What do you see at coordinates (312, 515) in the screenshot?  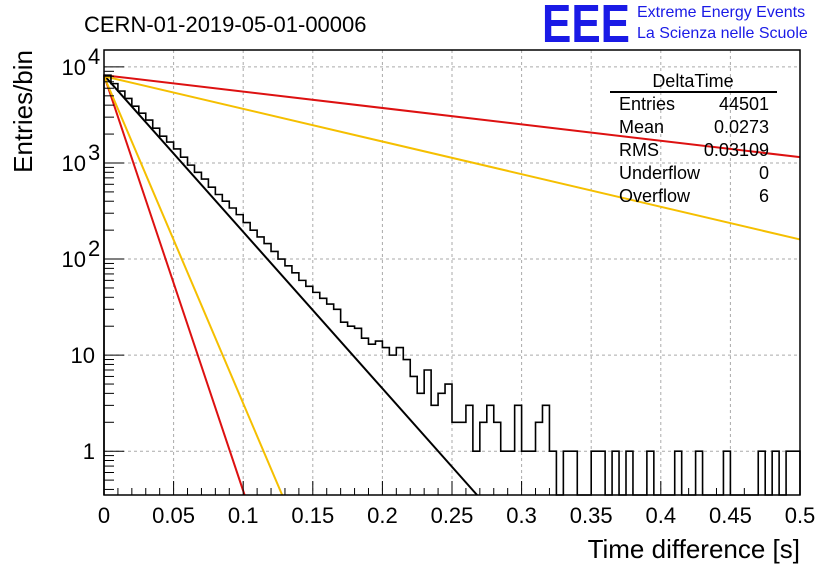 I see `x-tick-label: 0.15` at bounding box center [312, 515].